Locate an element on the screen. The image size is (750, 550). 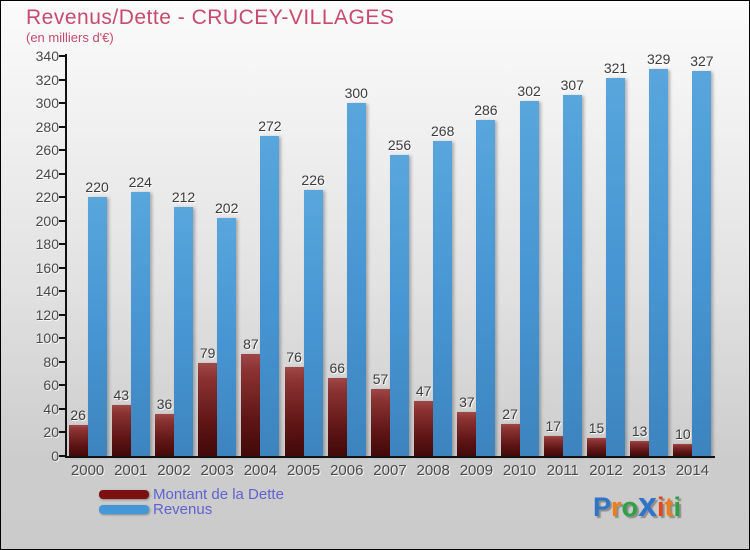
logo-letter: r is located at coordinates (616, 507).